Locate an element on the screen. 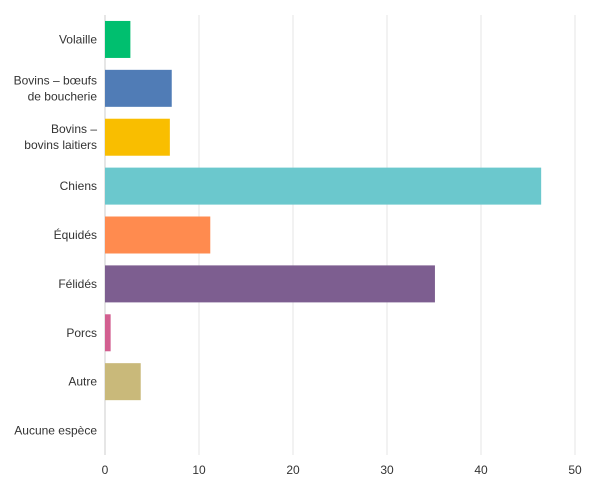  category-label-line: Porcs is located at coordinates (81, 333).